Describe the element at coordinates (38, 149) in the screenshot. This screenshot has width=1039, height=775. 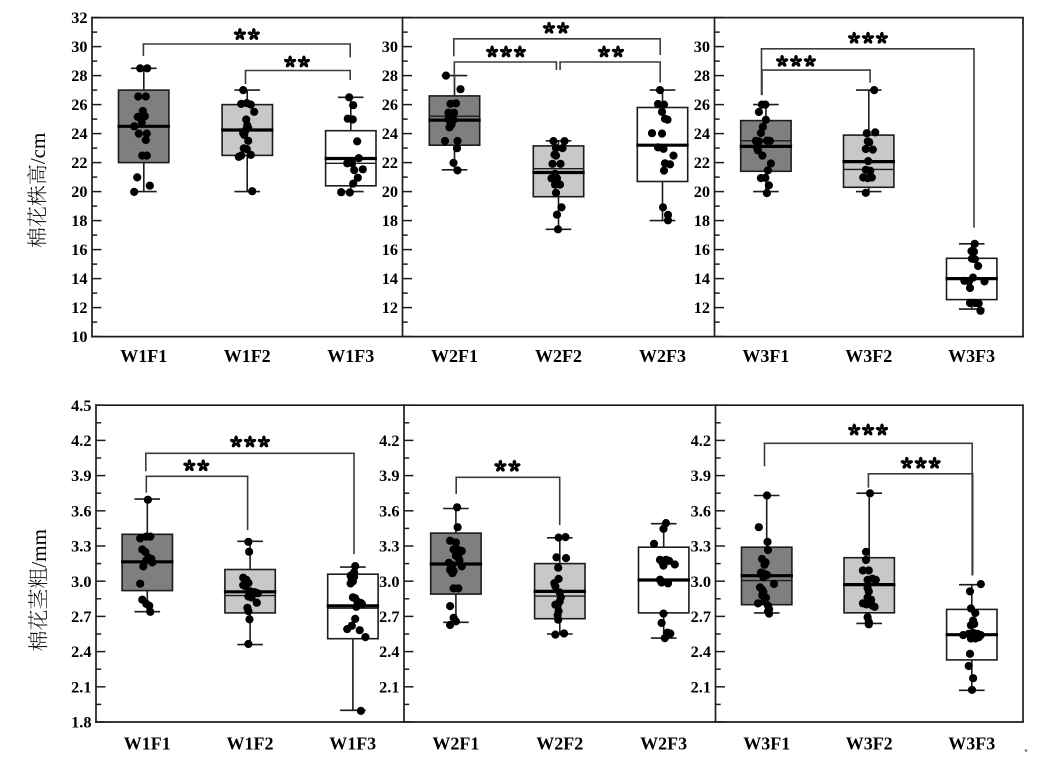
I see `svg-text: /cm` at that location.